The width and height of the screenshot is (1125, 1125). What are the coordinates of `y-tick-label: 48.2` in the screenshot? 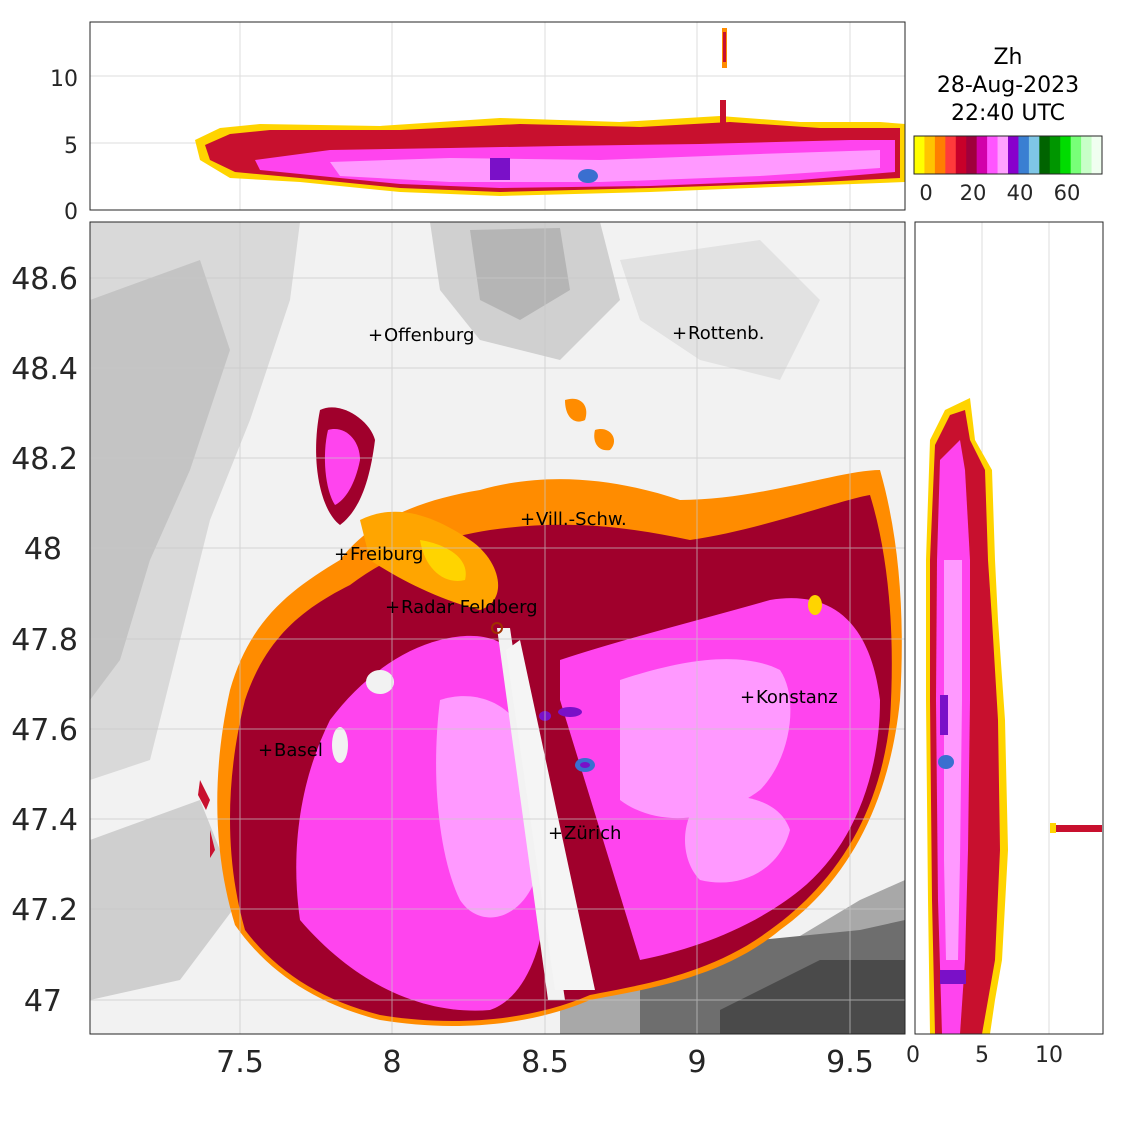 It's located at (44, 459).